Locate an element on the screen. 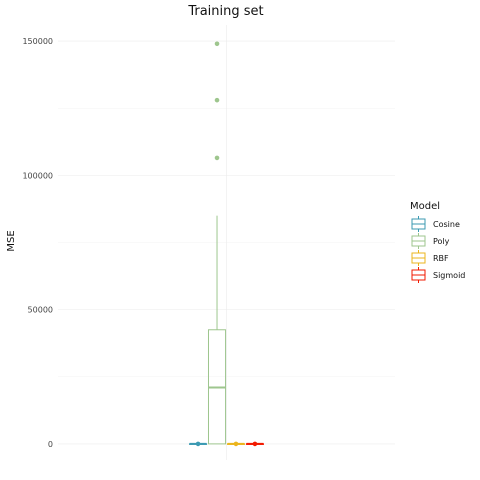 This screenshot has width=480, height=480. legend-item-poly: Poly is located at coordinates (430, 241).